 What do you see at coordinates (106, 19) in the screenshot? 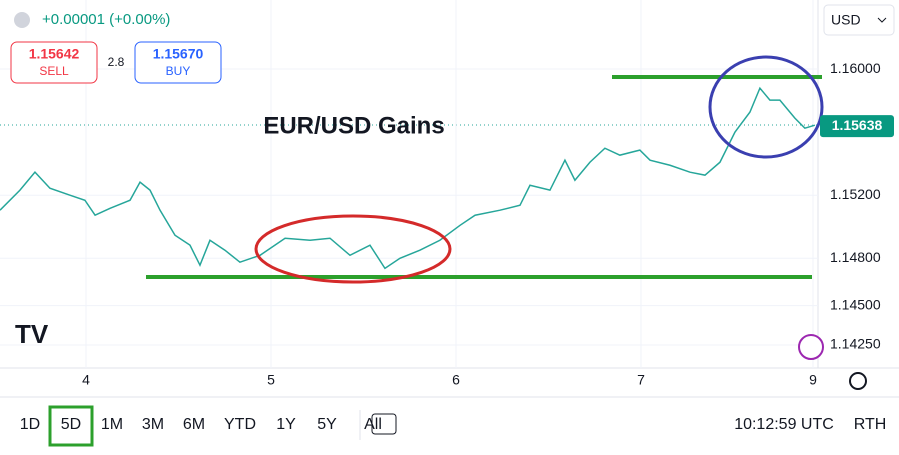
I see `change: +0.00001 (+0.00%)` at bounding box center [106, 19].